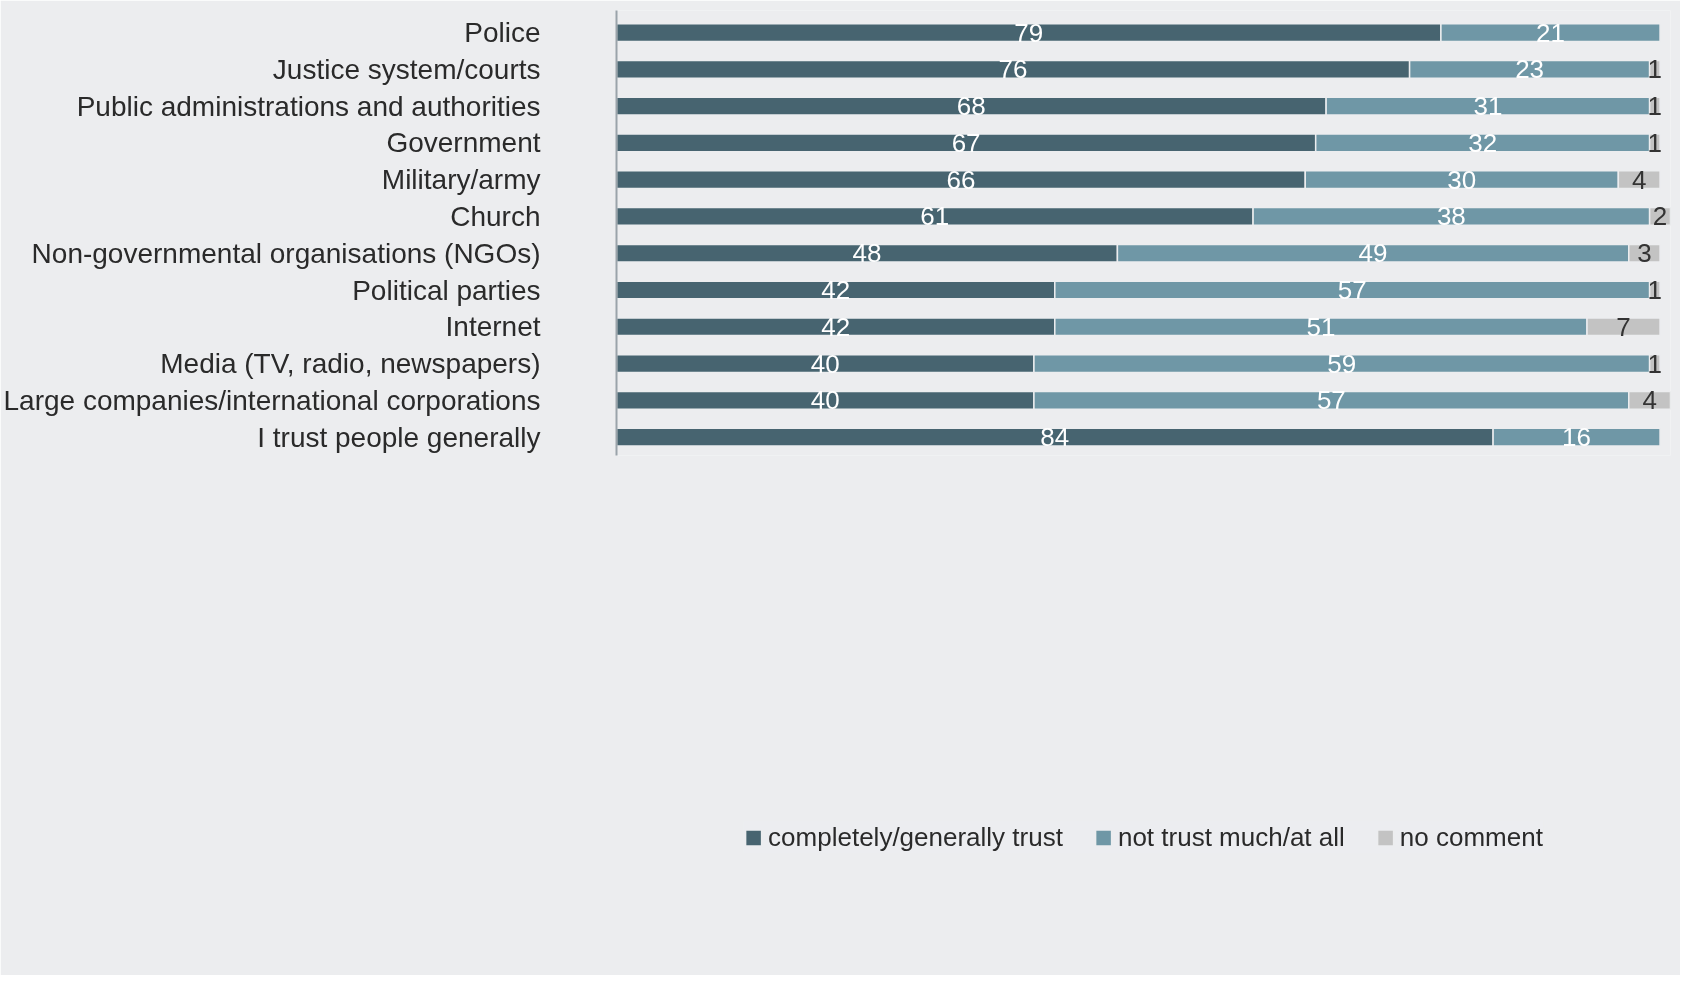  I want to click on y-tick-label: Justice system/courts, so click(406, 69).